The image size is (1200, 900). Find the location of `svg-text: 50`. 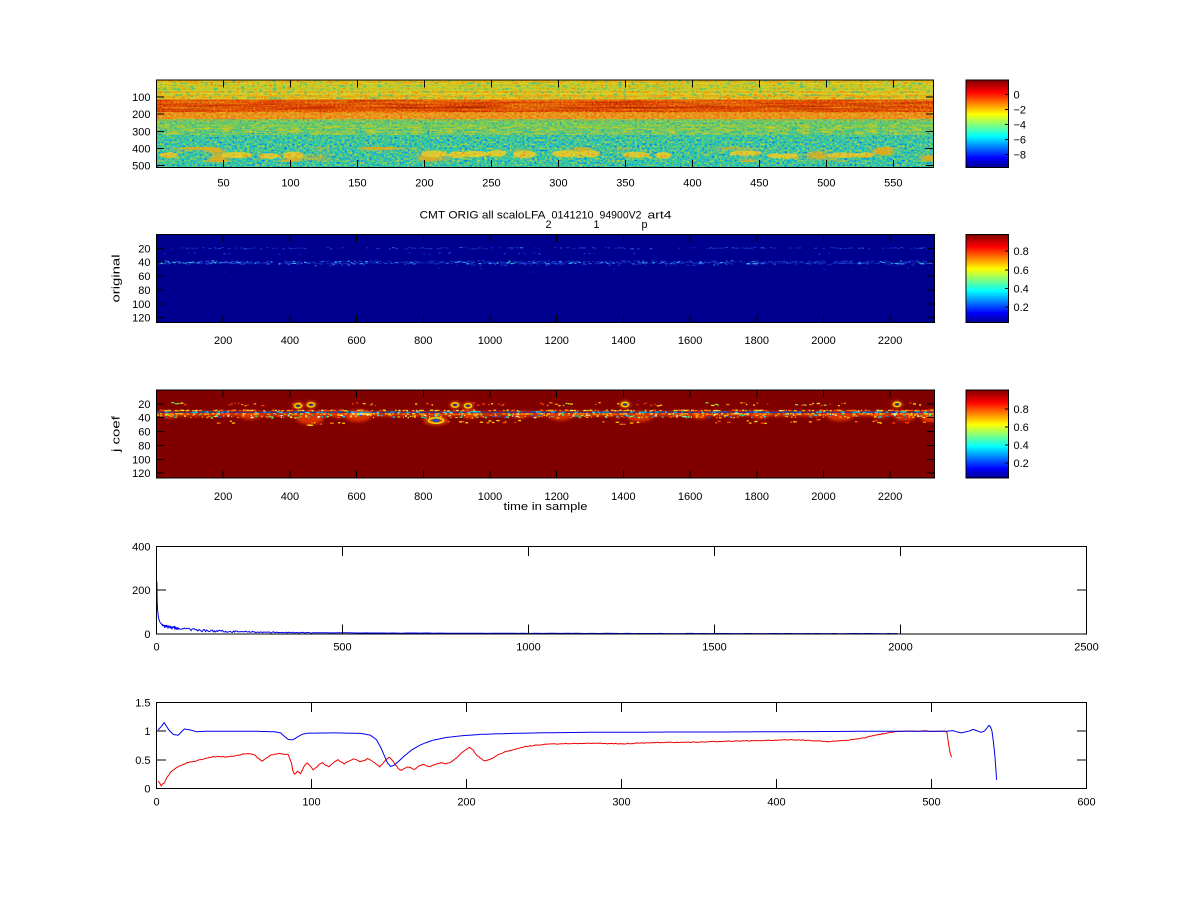

svg-text: 50 is located at coordinates (223, 183).